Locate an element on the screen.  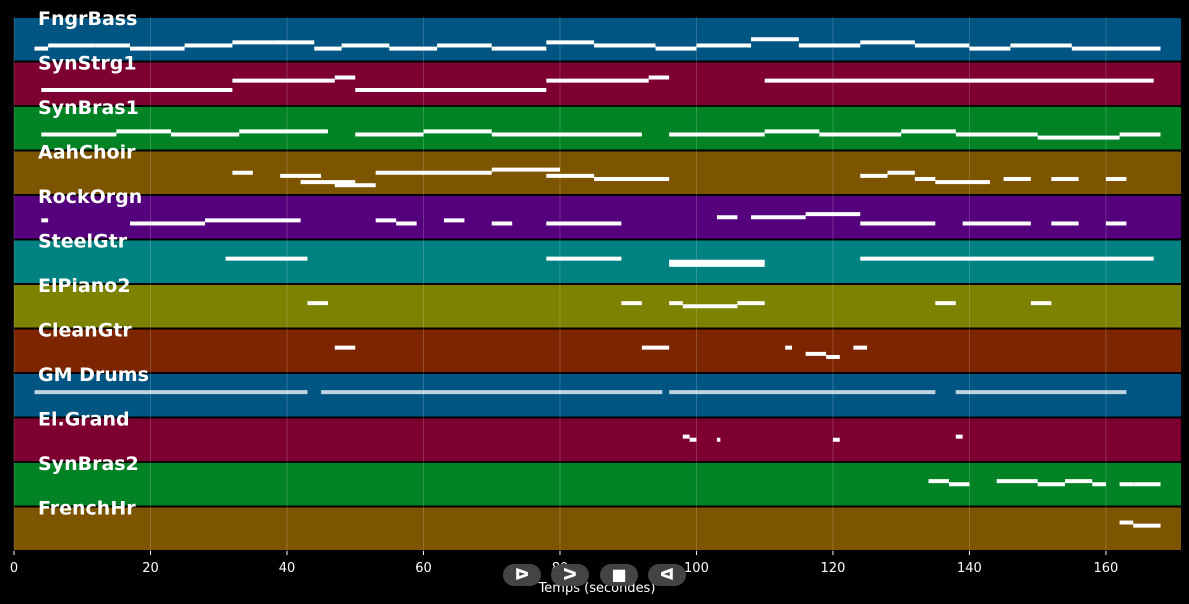
x-tick-label-2: 40 is located at coordinates (287, 568).